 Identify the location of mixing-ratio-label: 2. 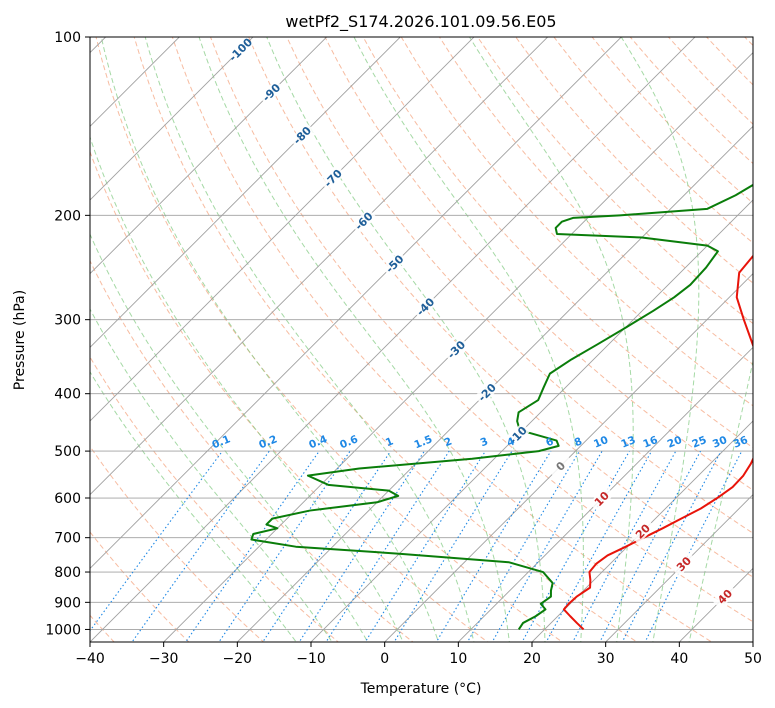
(447, 442).